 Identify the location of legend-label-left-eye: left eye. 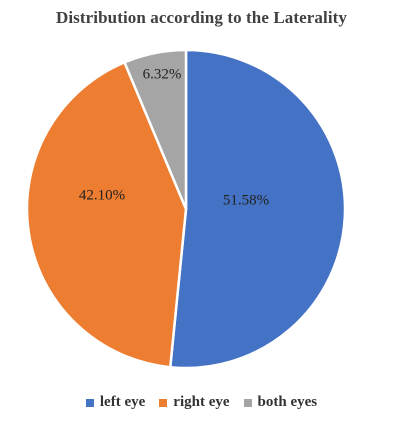
(122, 402).